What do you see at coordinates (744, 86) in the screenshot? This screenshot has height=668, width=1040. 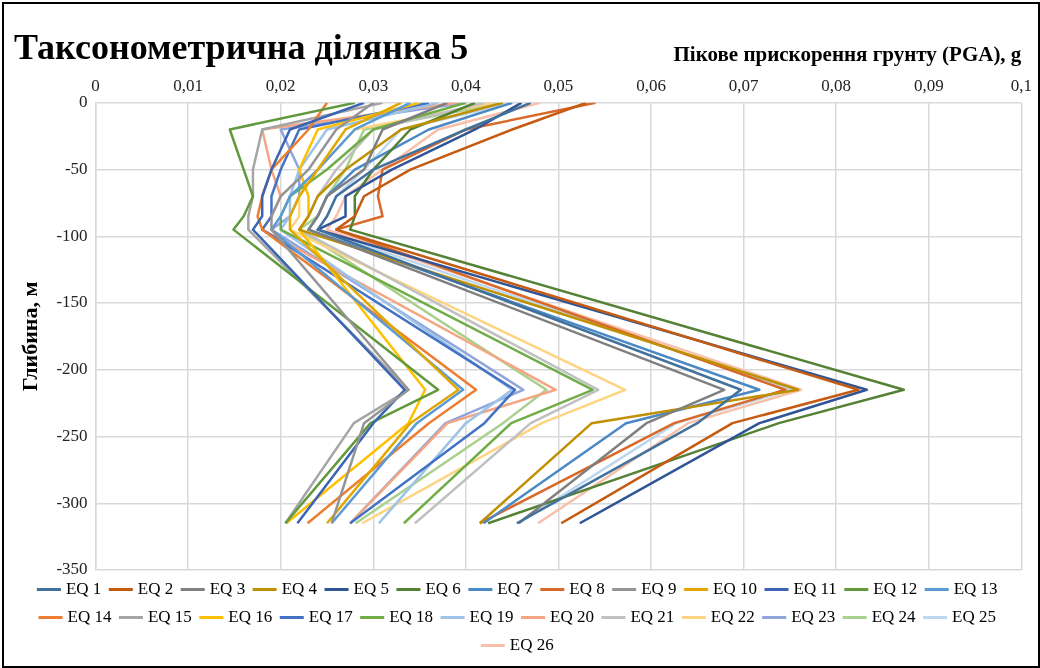 I see `x-tick-label: 0,07` at bounding box center [744, 86].